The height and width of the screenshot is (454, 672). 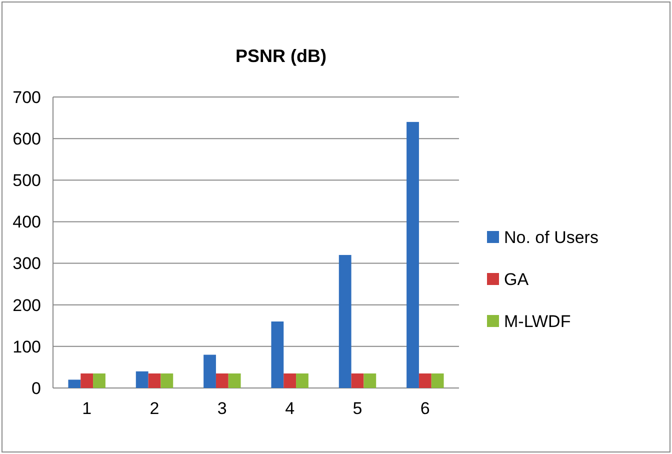 I want to click on y-tick-label: 700, so click(x=26, y=97).